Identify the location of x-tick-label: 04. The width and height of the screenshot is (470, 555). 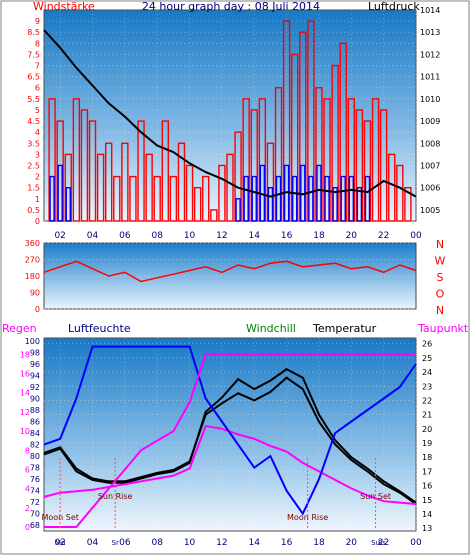
(93, 543).